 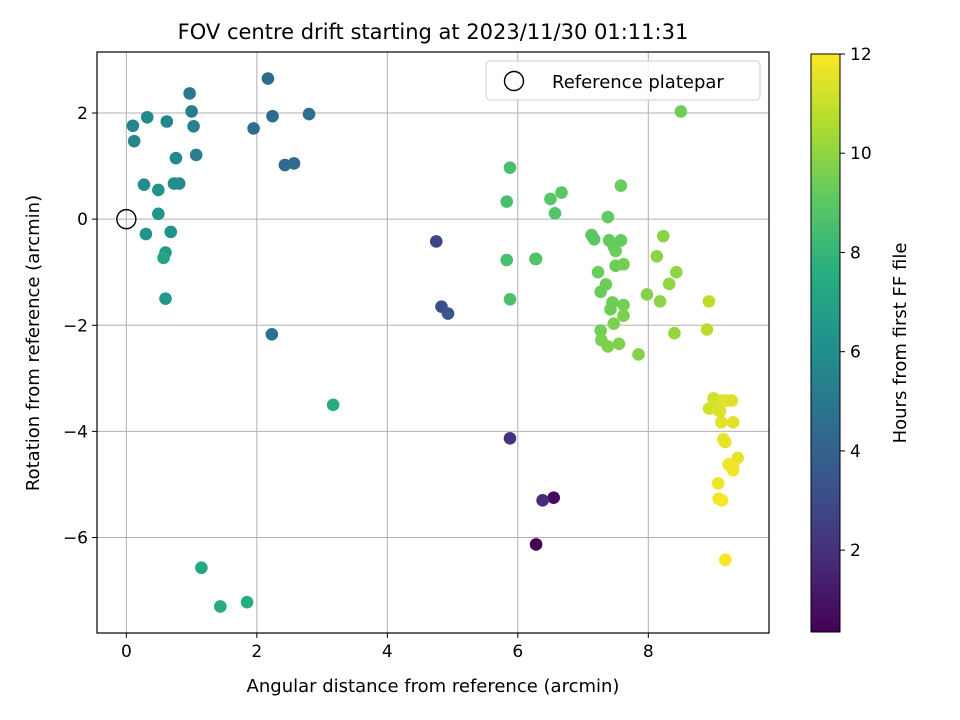 I want to click on y-tick-label: 2, so click(x=82, y=114).